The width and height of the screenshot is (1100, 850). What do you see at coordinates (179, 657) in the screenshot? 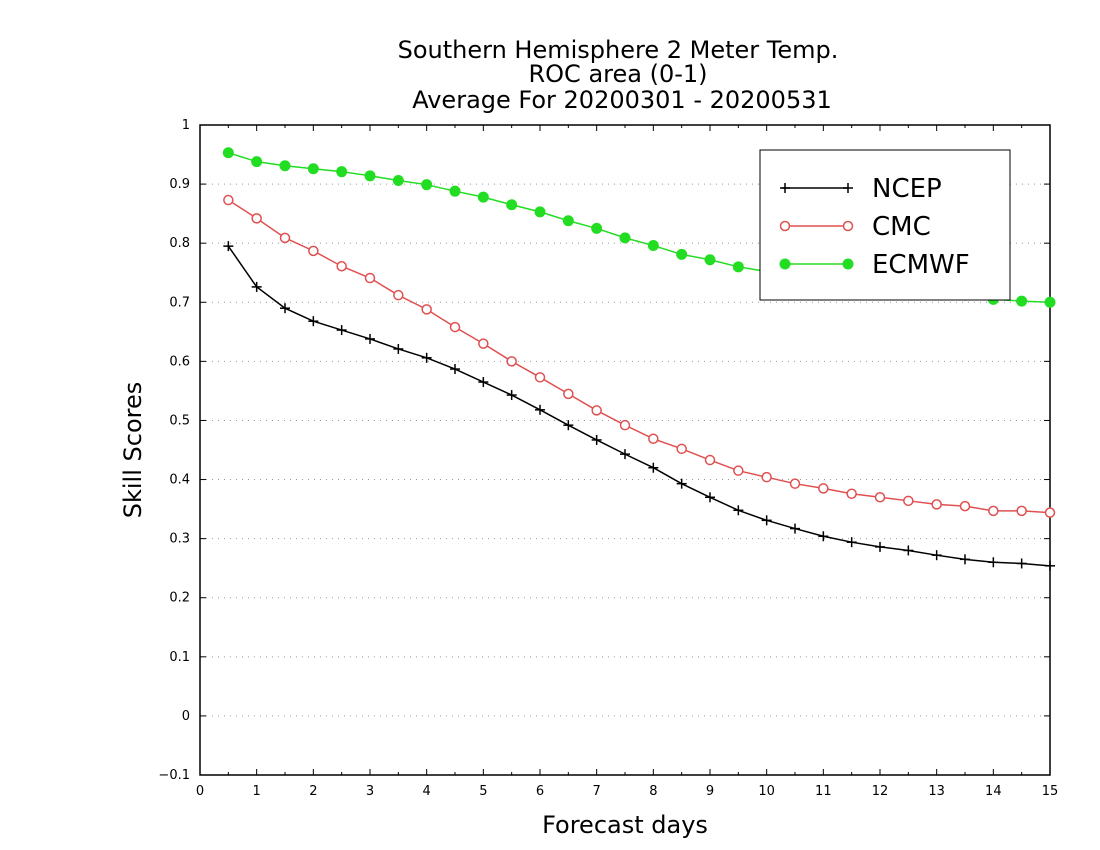
I see `y-tick-label: 0.1` at bounding box center [179, 657].